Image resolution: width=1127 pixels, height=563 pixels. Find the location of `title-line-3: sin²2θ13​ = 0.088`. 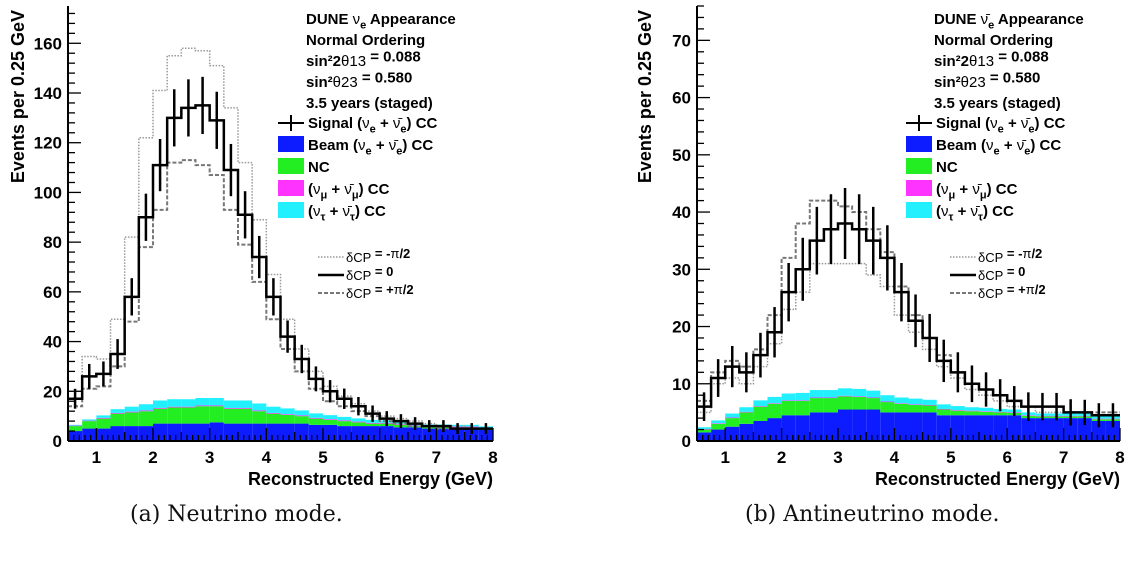

title-line-3: sin²2θ13​ = 0.088 is located at coordinates (363, 60).